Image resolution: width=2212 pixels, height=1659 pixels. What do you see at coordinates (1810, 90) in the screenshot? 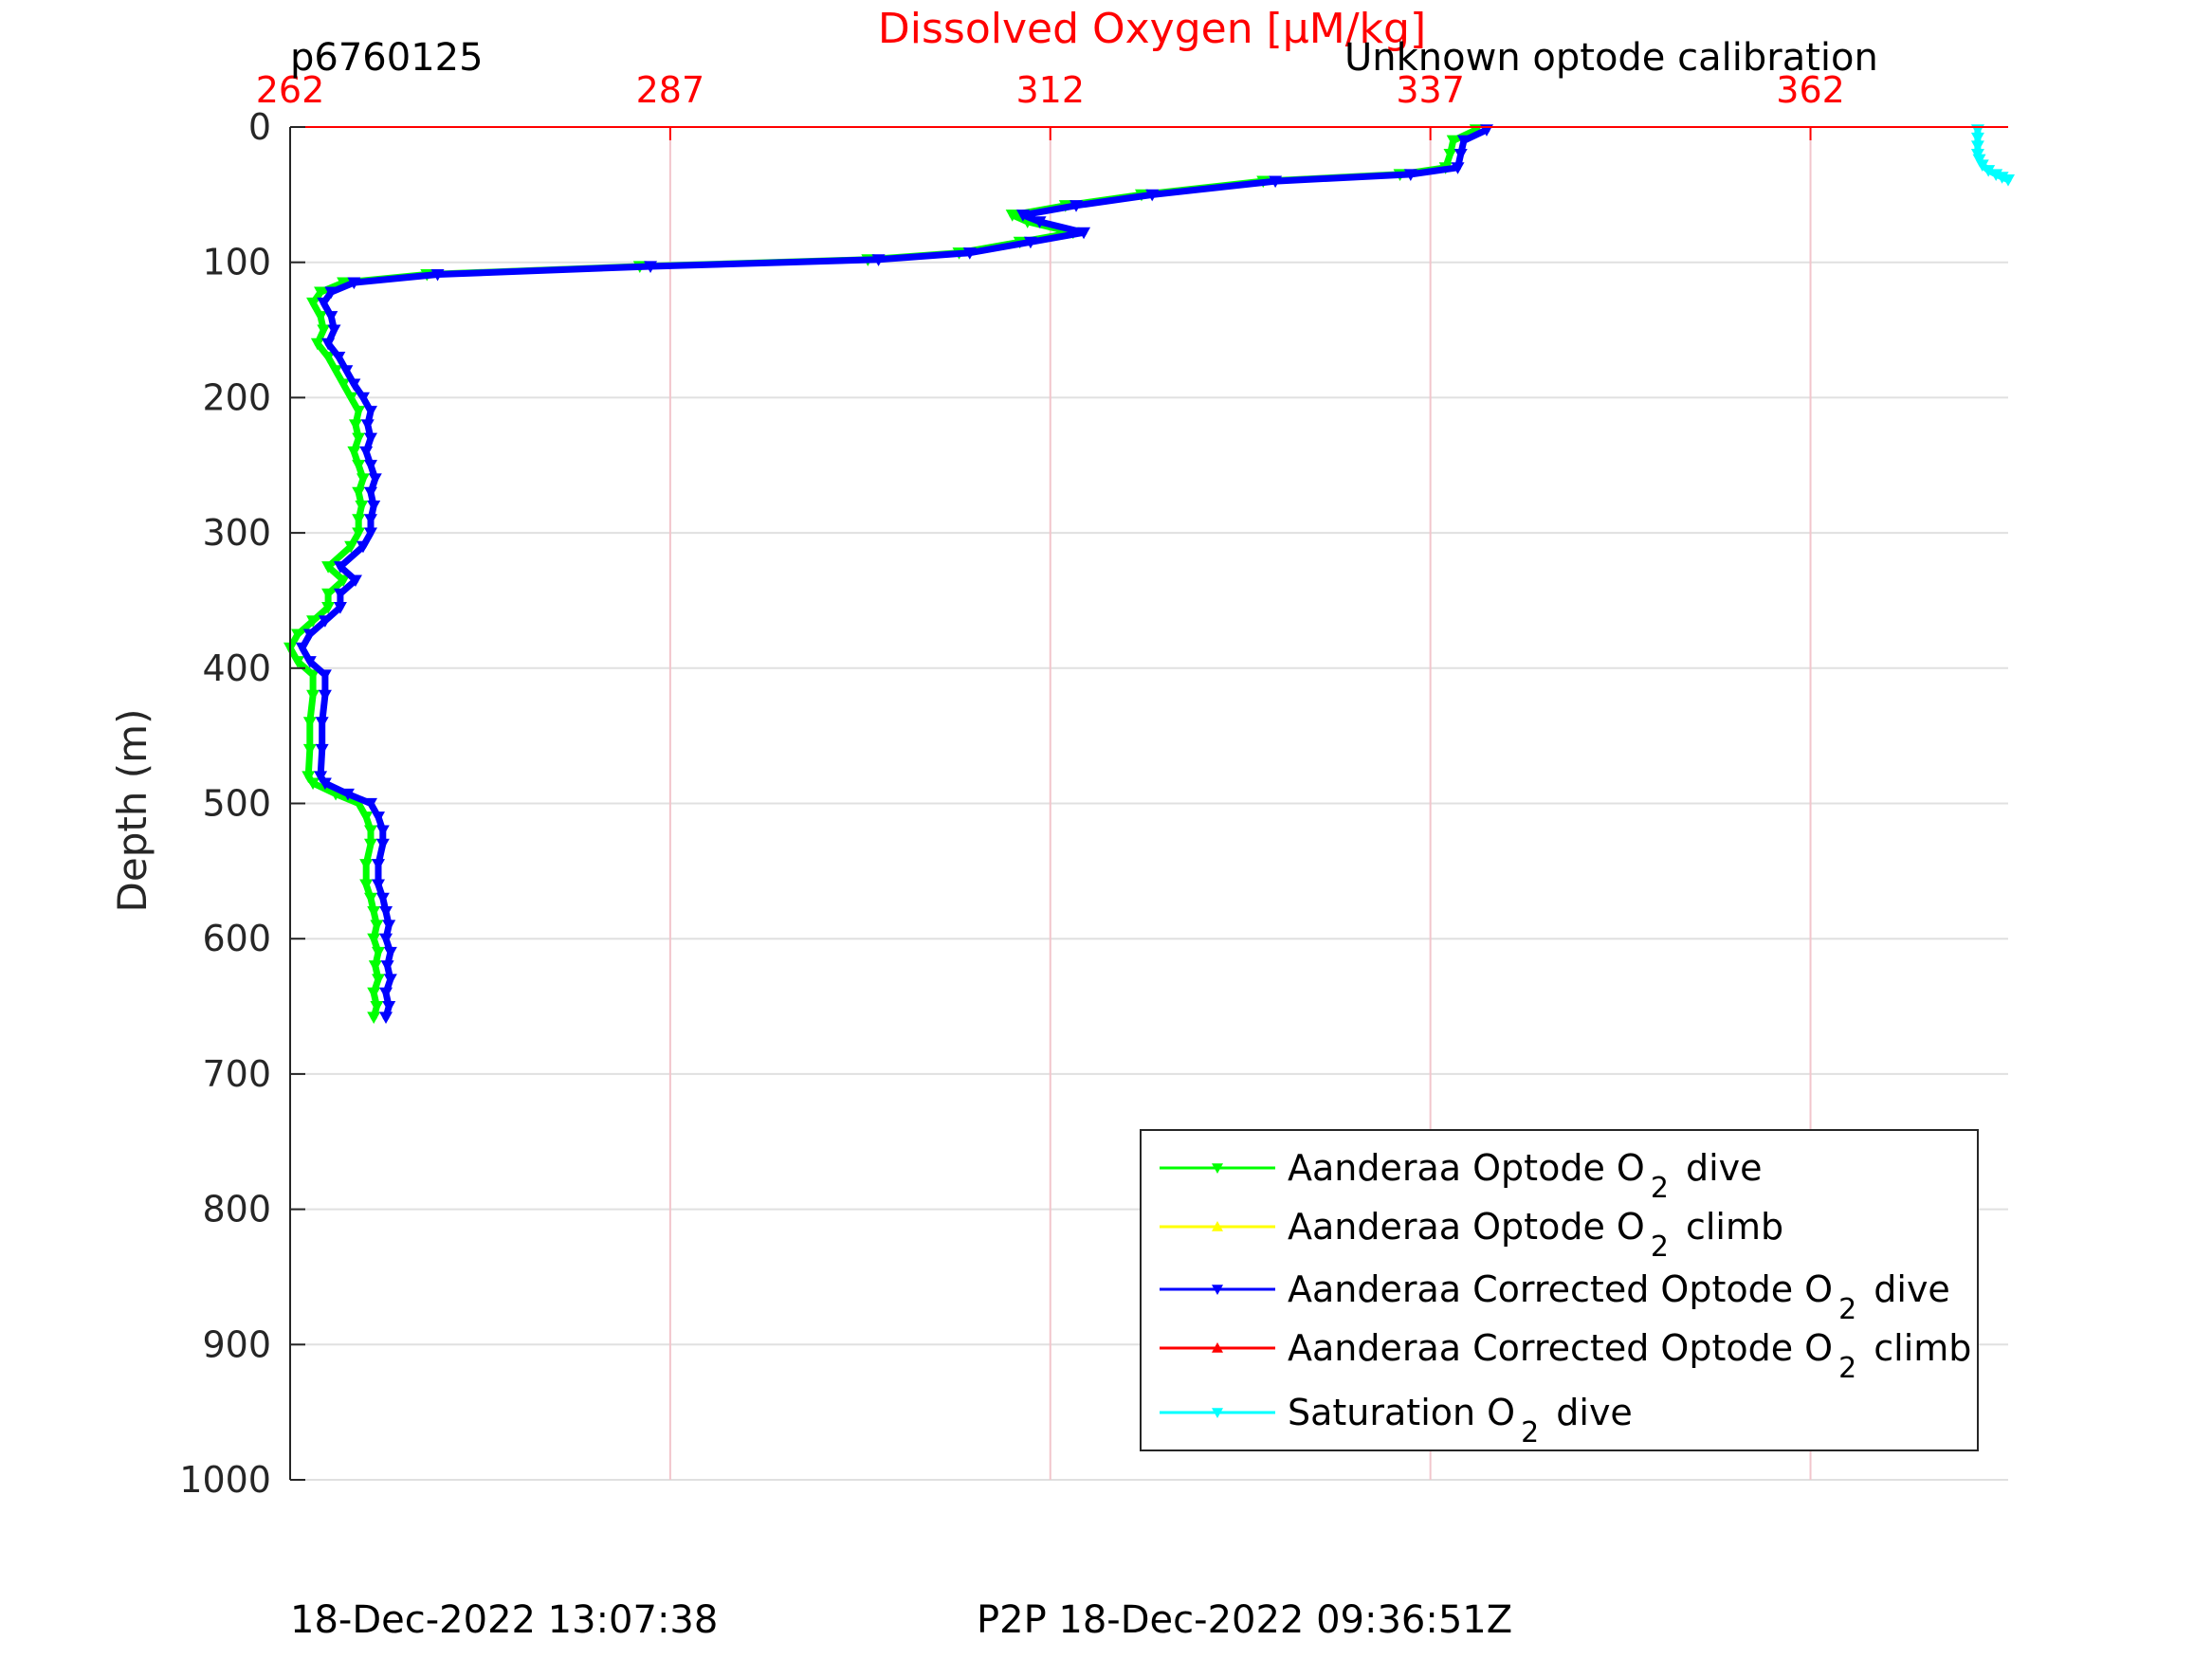
I see `x-tick-label: 362` at bounding box center [1810, 90].